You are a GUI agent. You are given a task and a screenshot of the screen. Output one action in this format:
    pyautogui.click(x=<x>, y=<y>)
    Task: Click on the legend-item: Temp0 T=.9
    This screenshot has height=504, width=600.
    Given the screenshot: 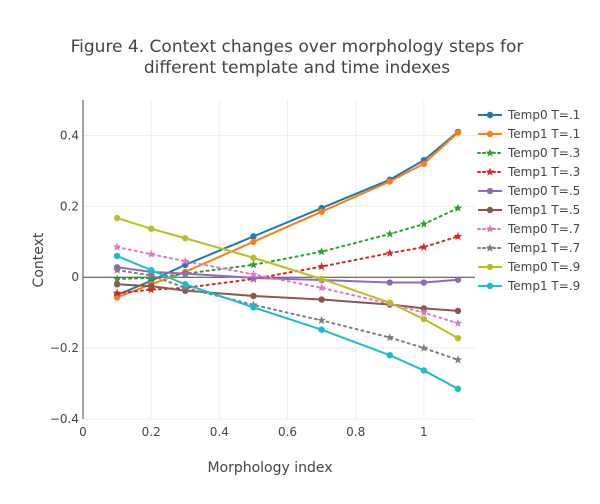 What is the action you would take?
    pyautogui.click(x=529, y=267)
    